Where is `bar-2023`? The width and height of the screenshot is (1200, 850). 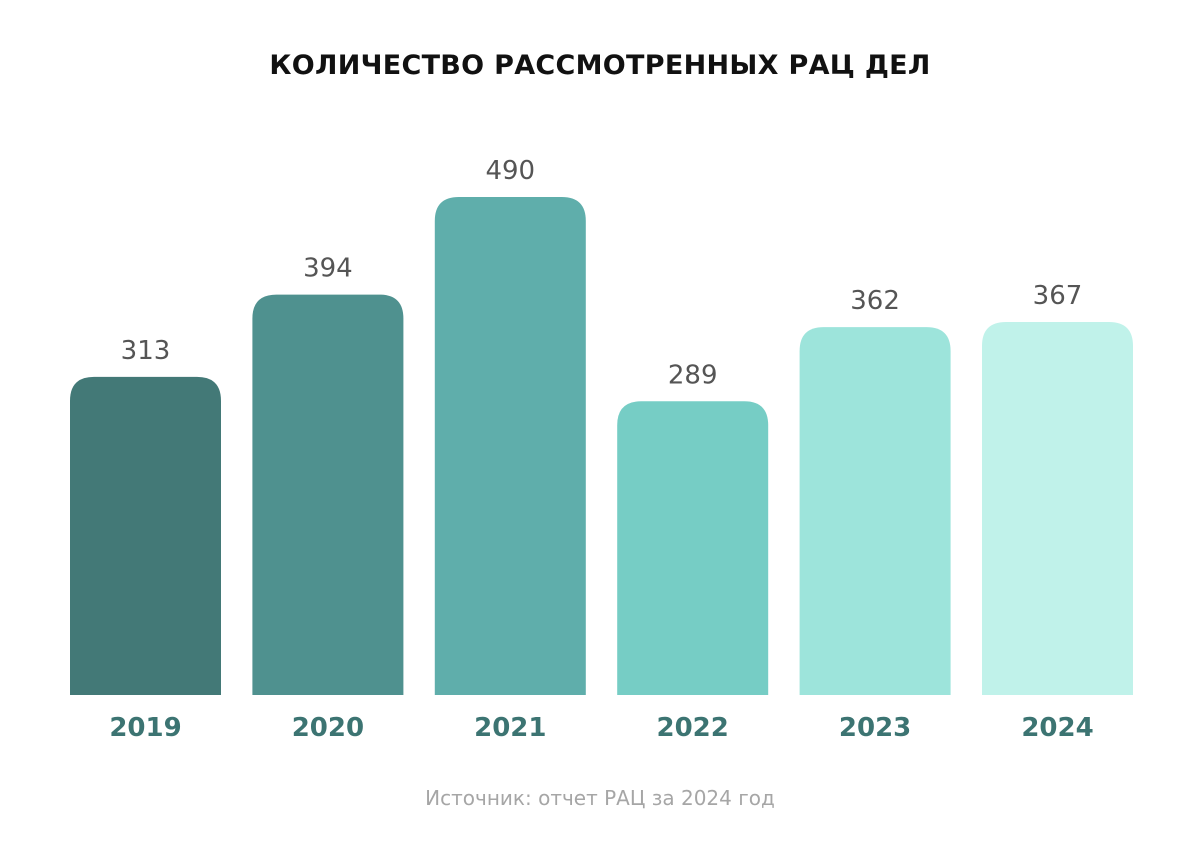 bar-2023 is located at coordinates (875, 511).